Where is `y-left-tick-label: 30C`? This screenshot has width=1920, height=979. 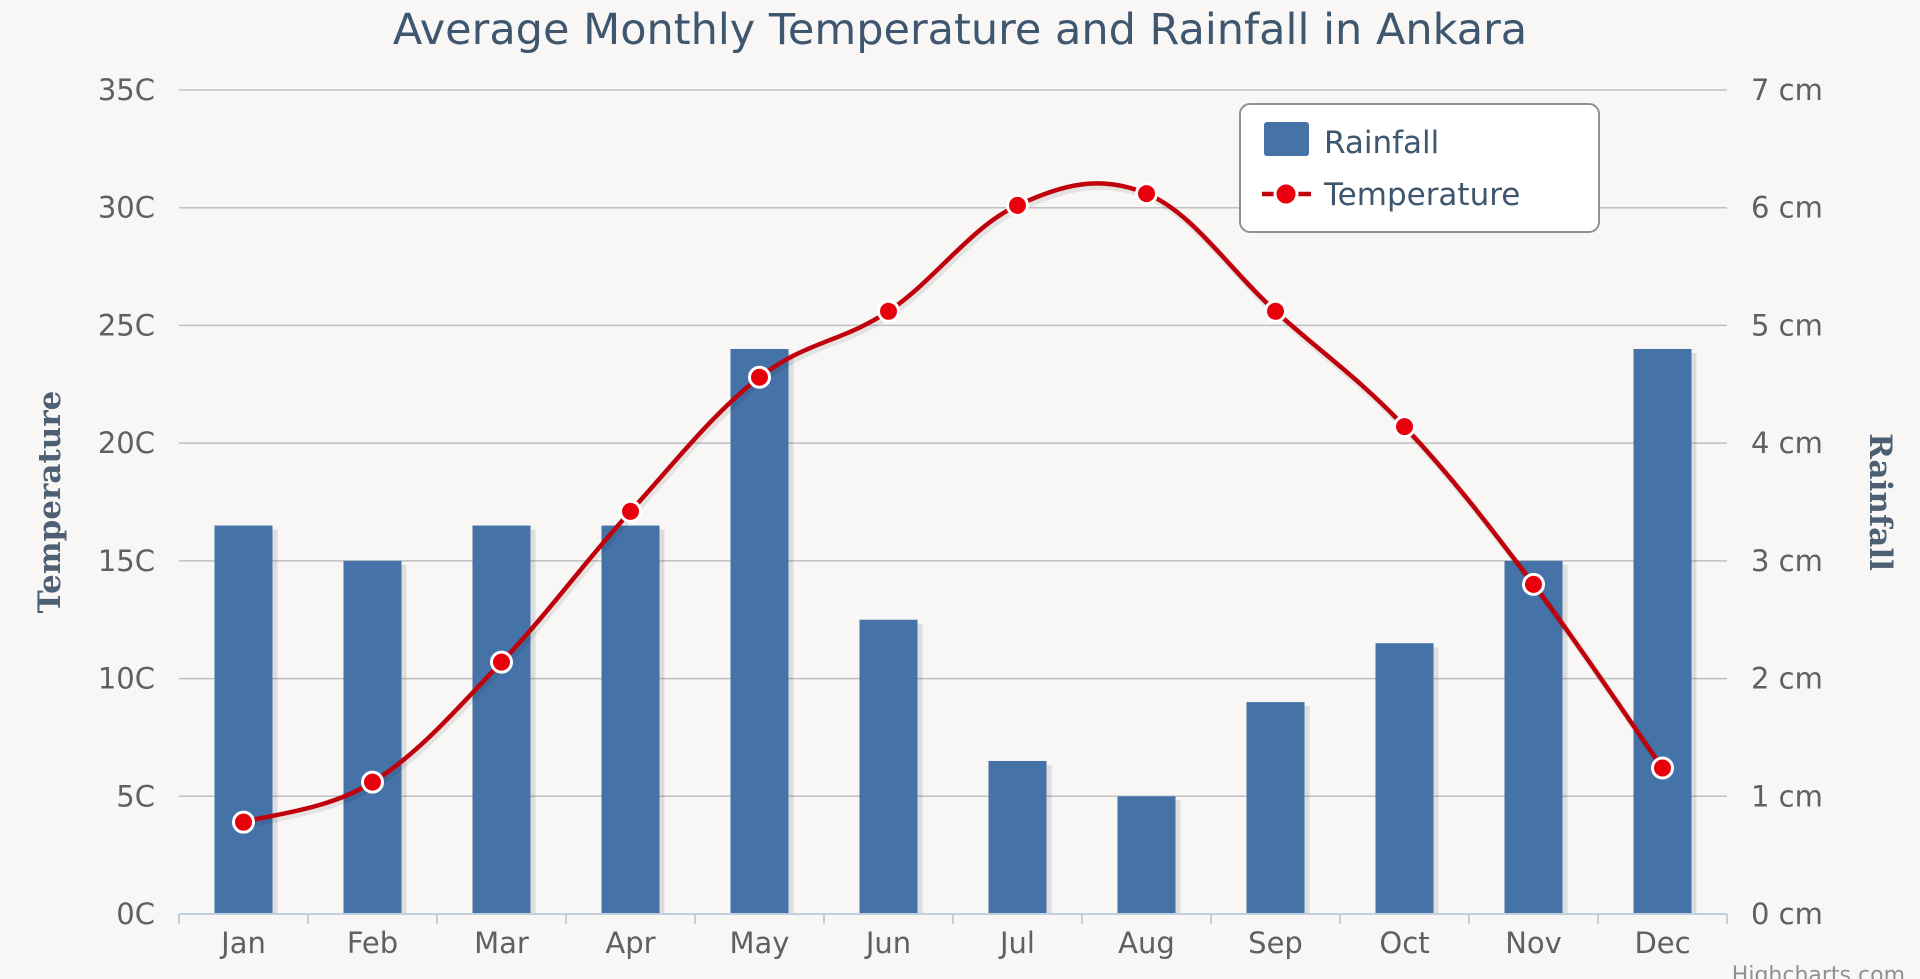
y-left-tick-label: 30C is located at coordinates (126, 208).